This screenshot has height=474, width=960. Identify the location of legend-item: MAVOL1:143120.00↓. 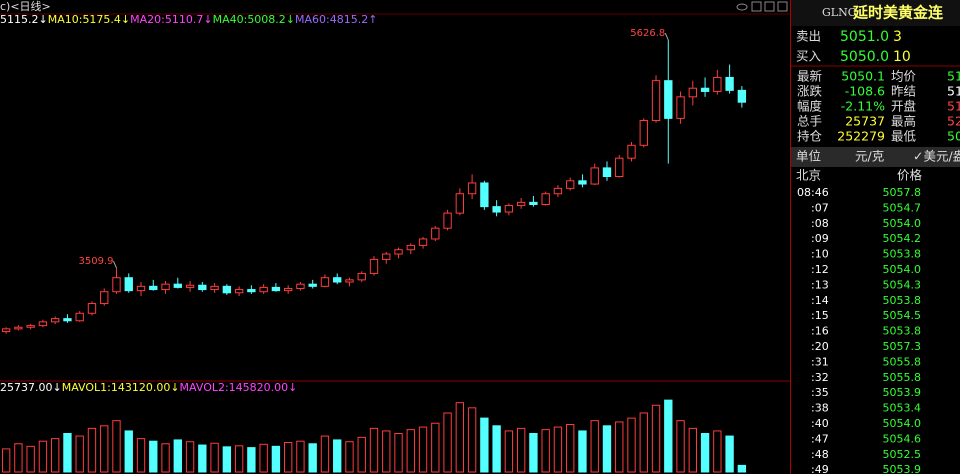
(121, 387).